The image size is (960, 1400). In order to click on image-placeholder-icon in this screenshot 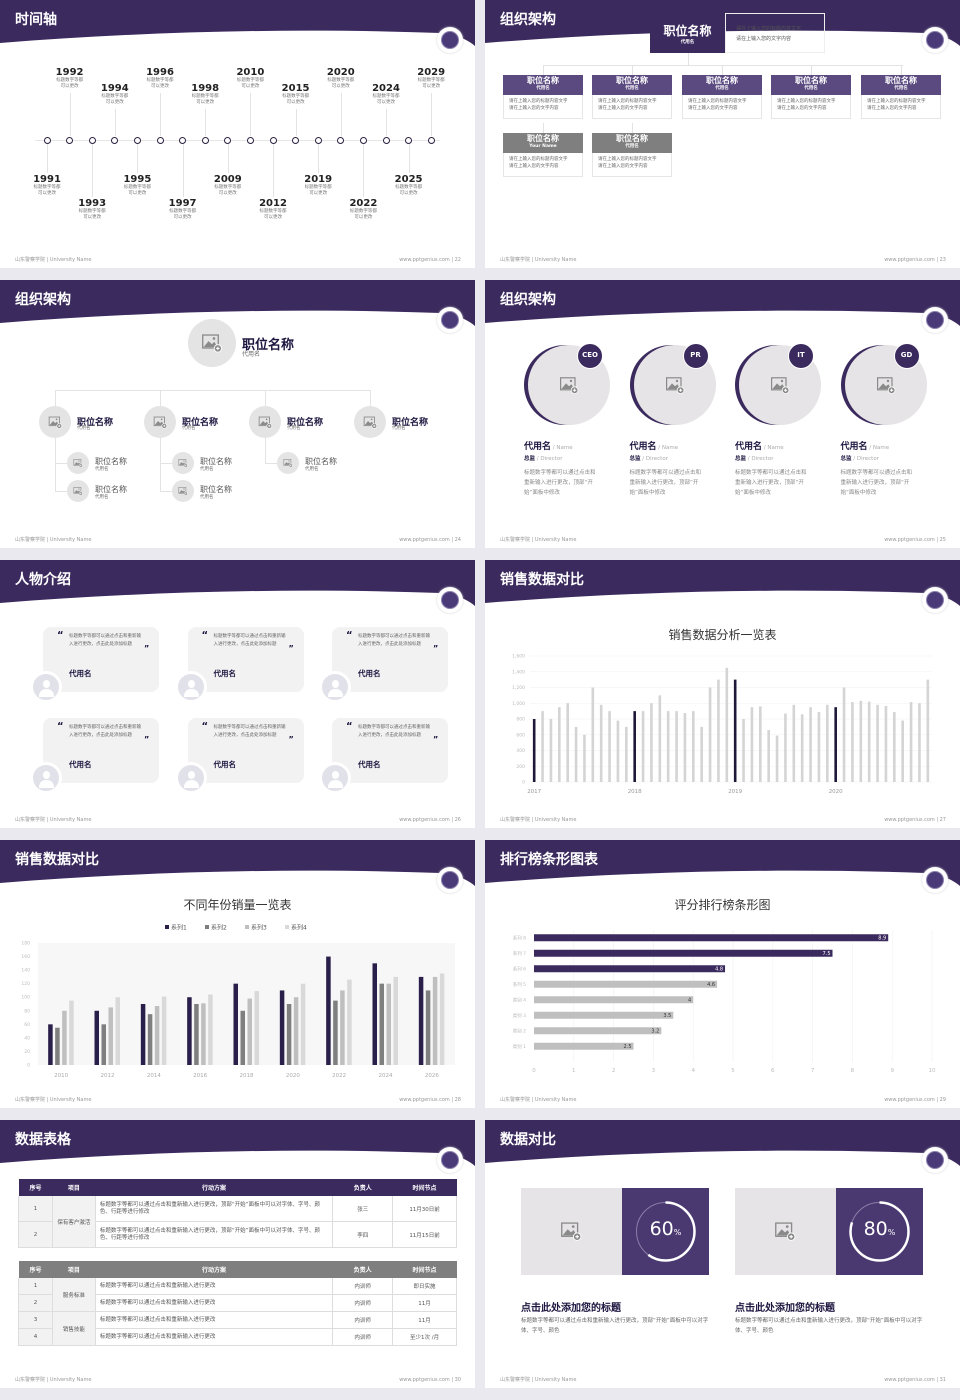, I will do `click(78, 463)`.